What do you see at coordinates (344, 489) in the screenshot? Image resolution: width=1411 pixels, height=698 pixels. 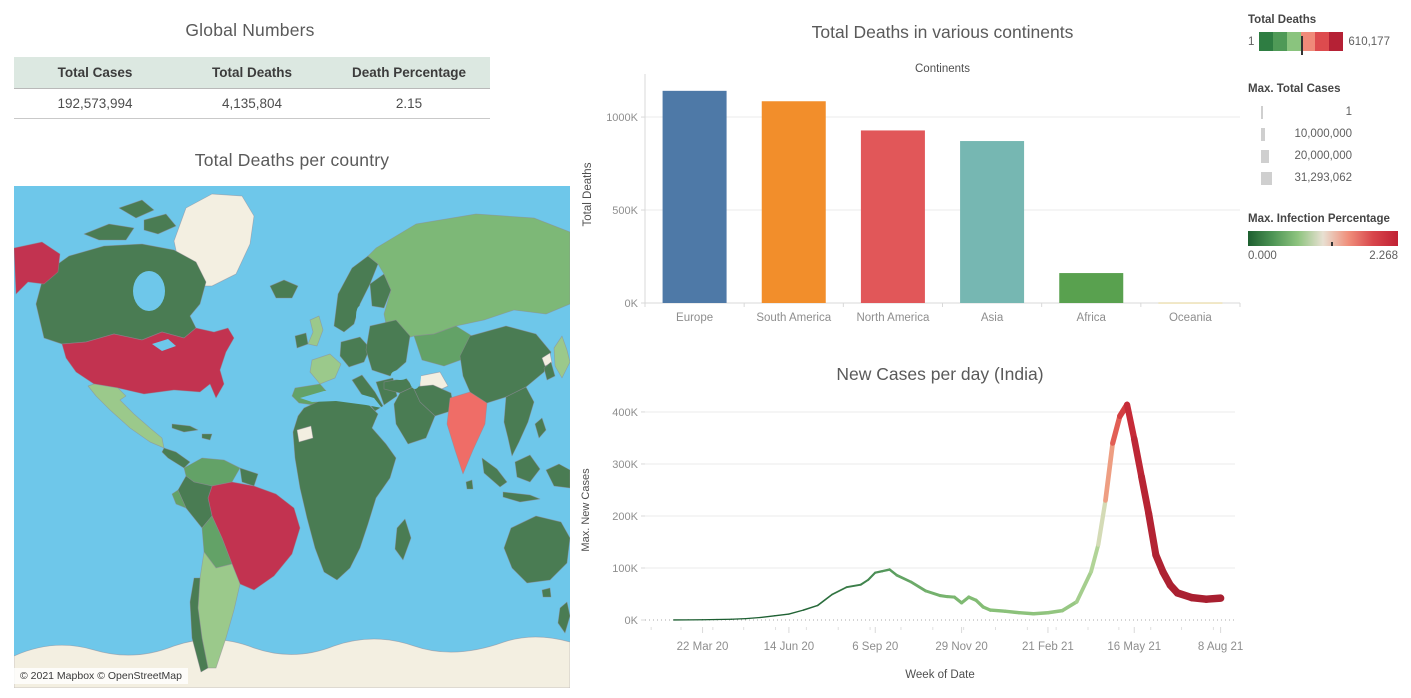 I see `map-region-africa` at bounding box center [344, 489].